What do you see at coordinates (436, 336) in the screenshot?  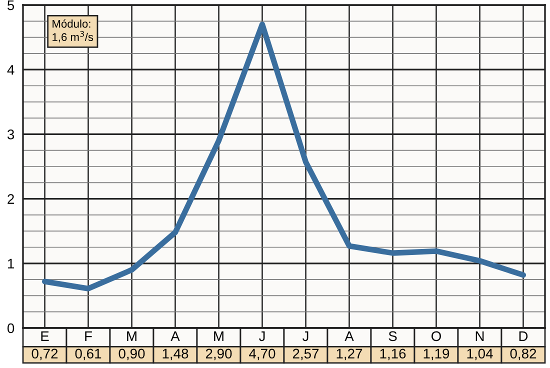 I see `x-tick-label: O` at bounding box center [436, 336].